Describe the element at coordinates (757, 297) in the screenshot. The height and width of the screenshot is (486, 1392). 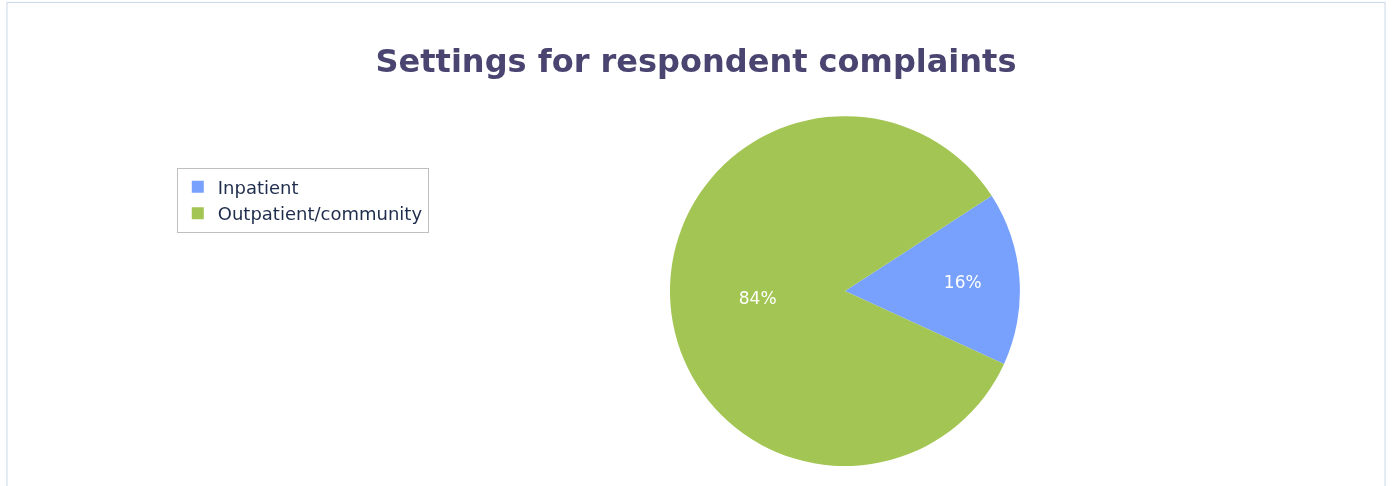
I see `data-label: 84%` at that location.